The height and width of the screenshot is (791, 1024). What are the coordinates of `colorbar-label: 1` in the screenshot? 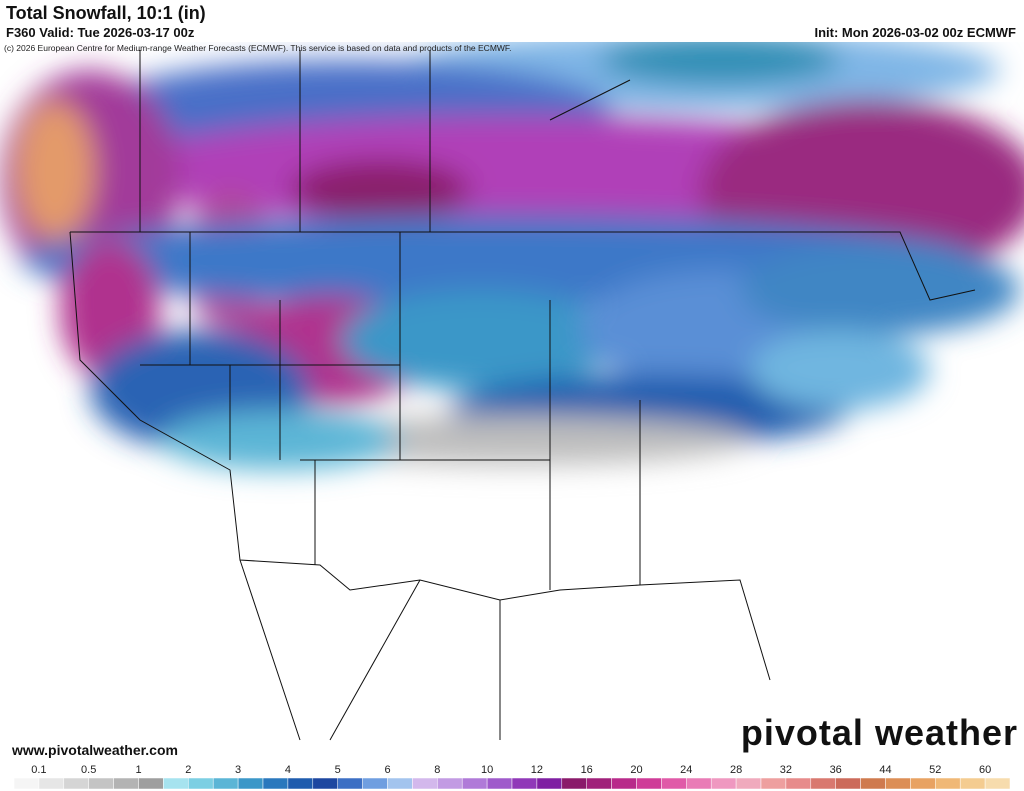 It's located at (138, 770).